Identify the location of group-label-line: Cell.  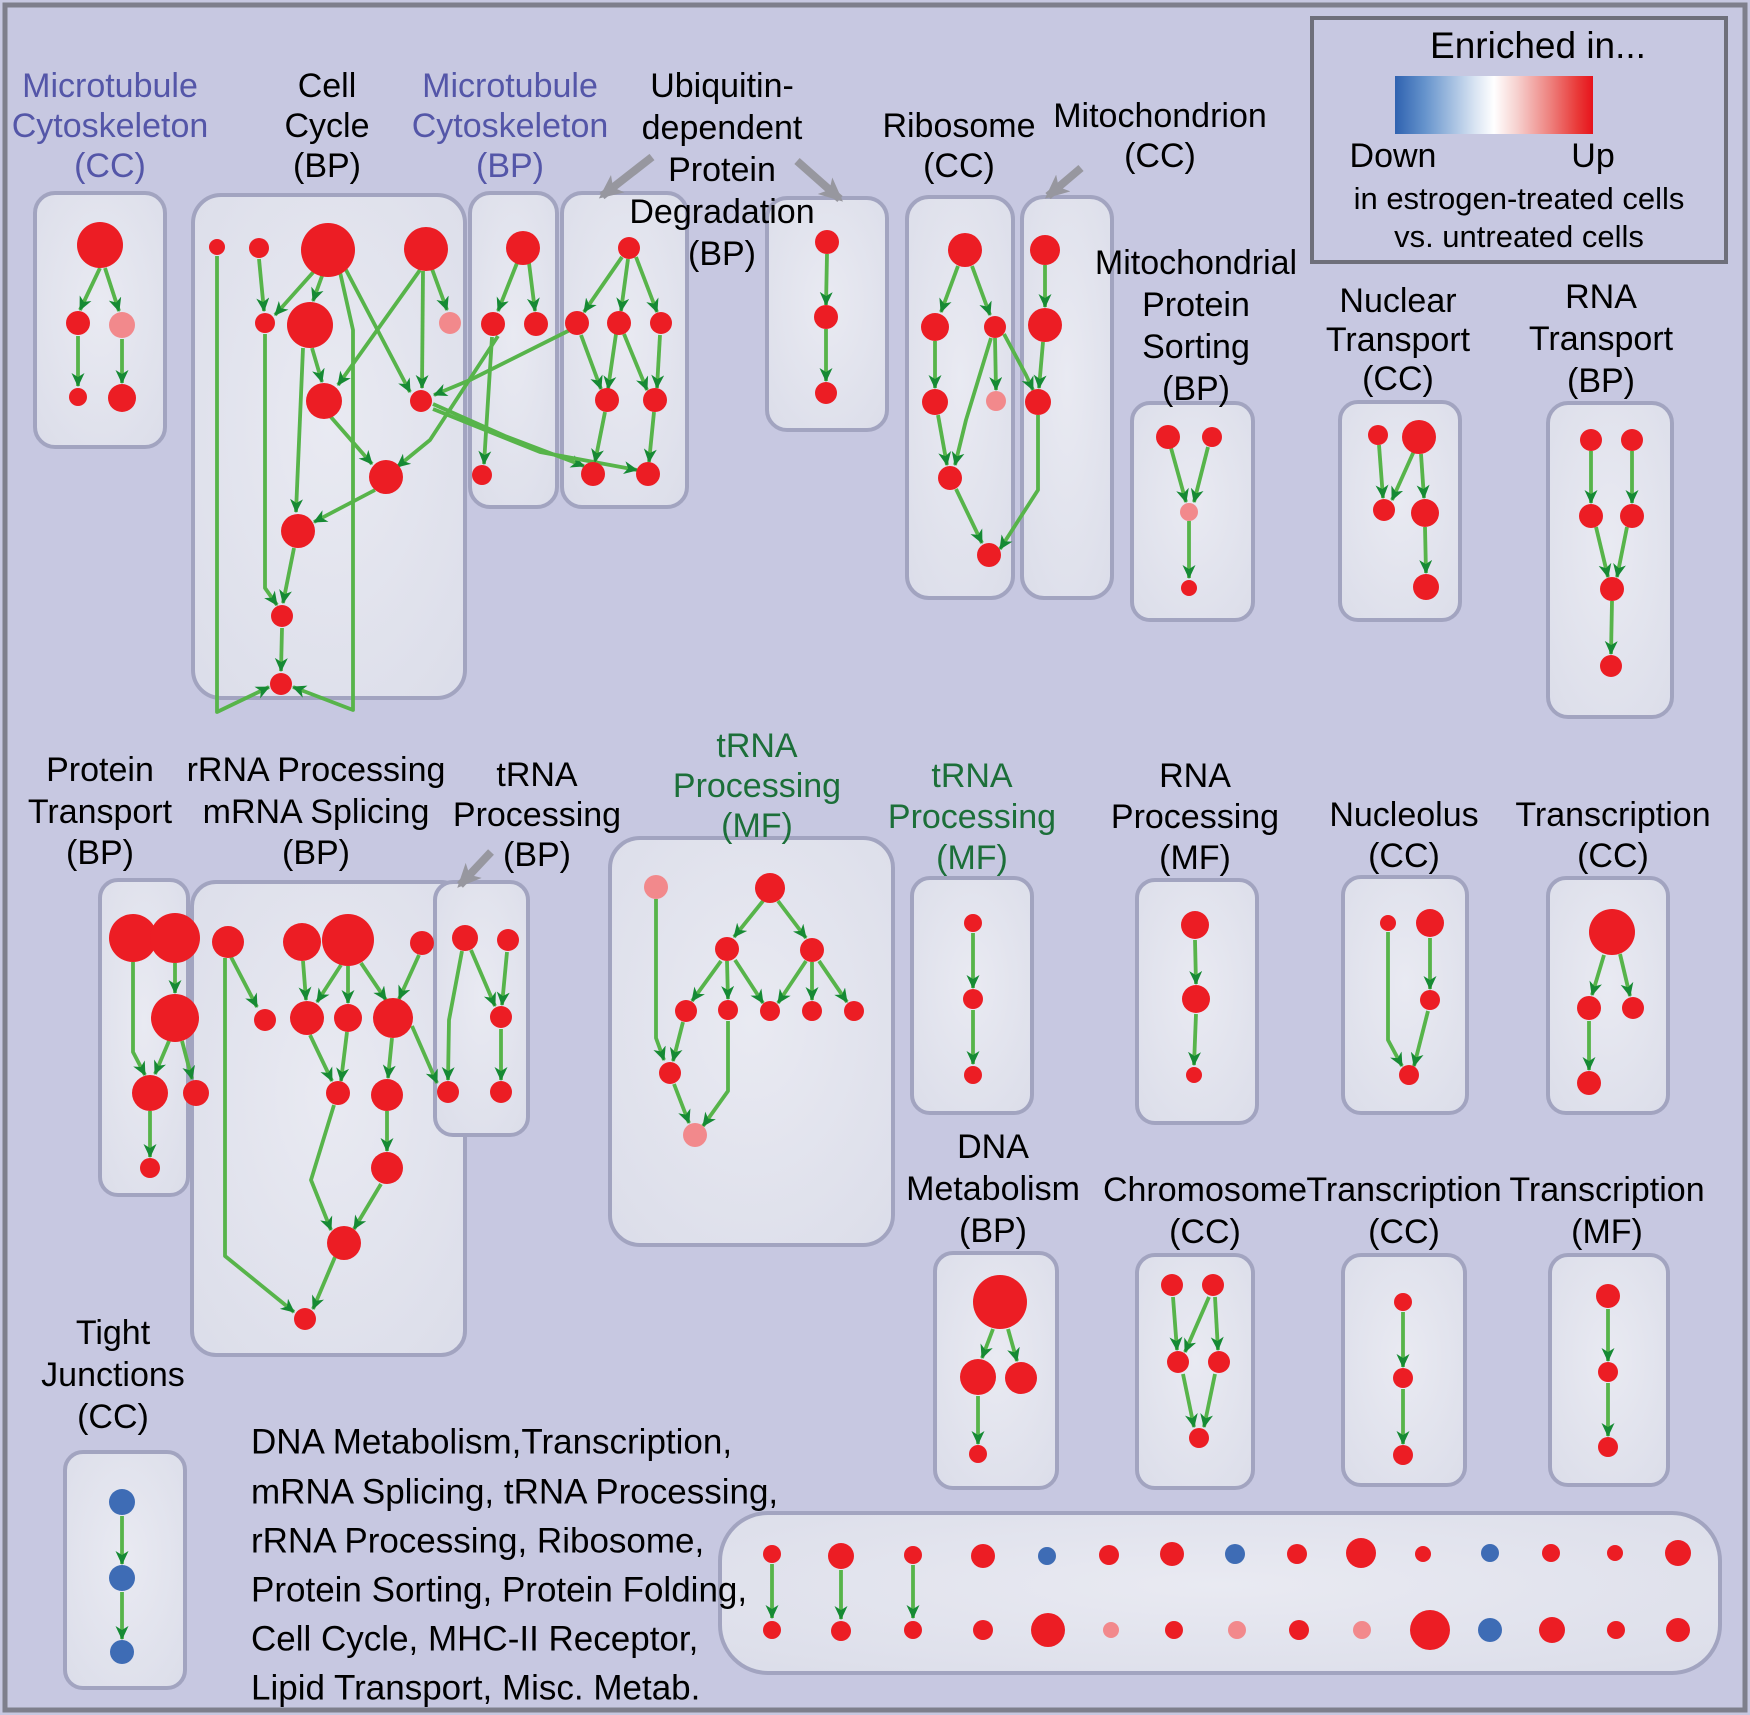
(327, 86).